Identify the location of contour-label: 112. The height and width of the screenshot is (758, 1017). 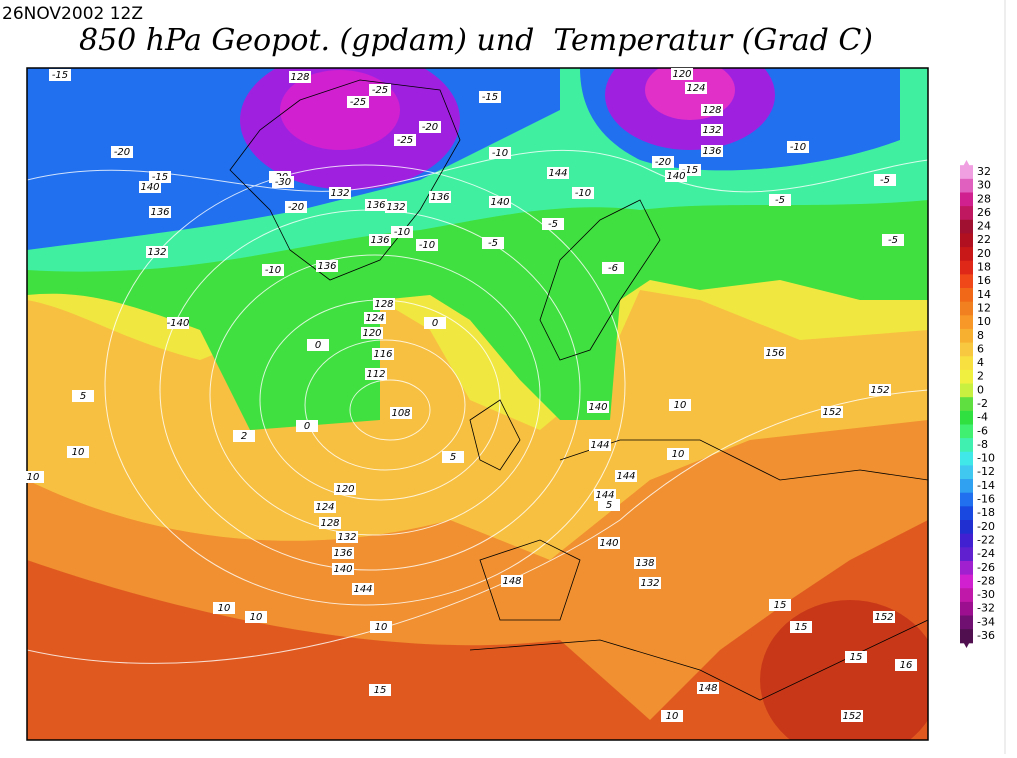
(375, 374).